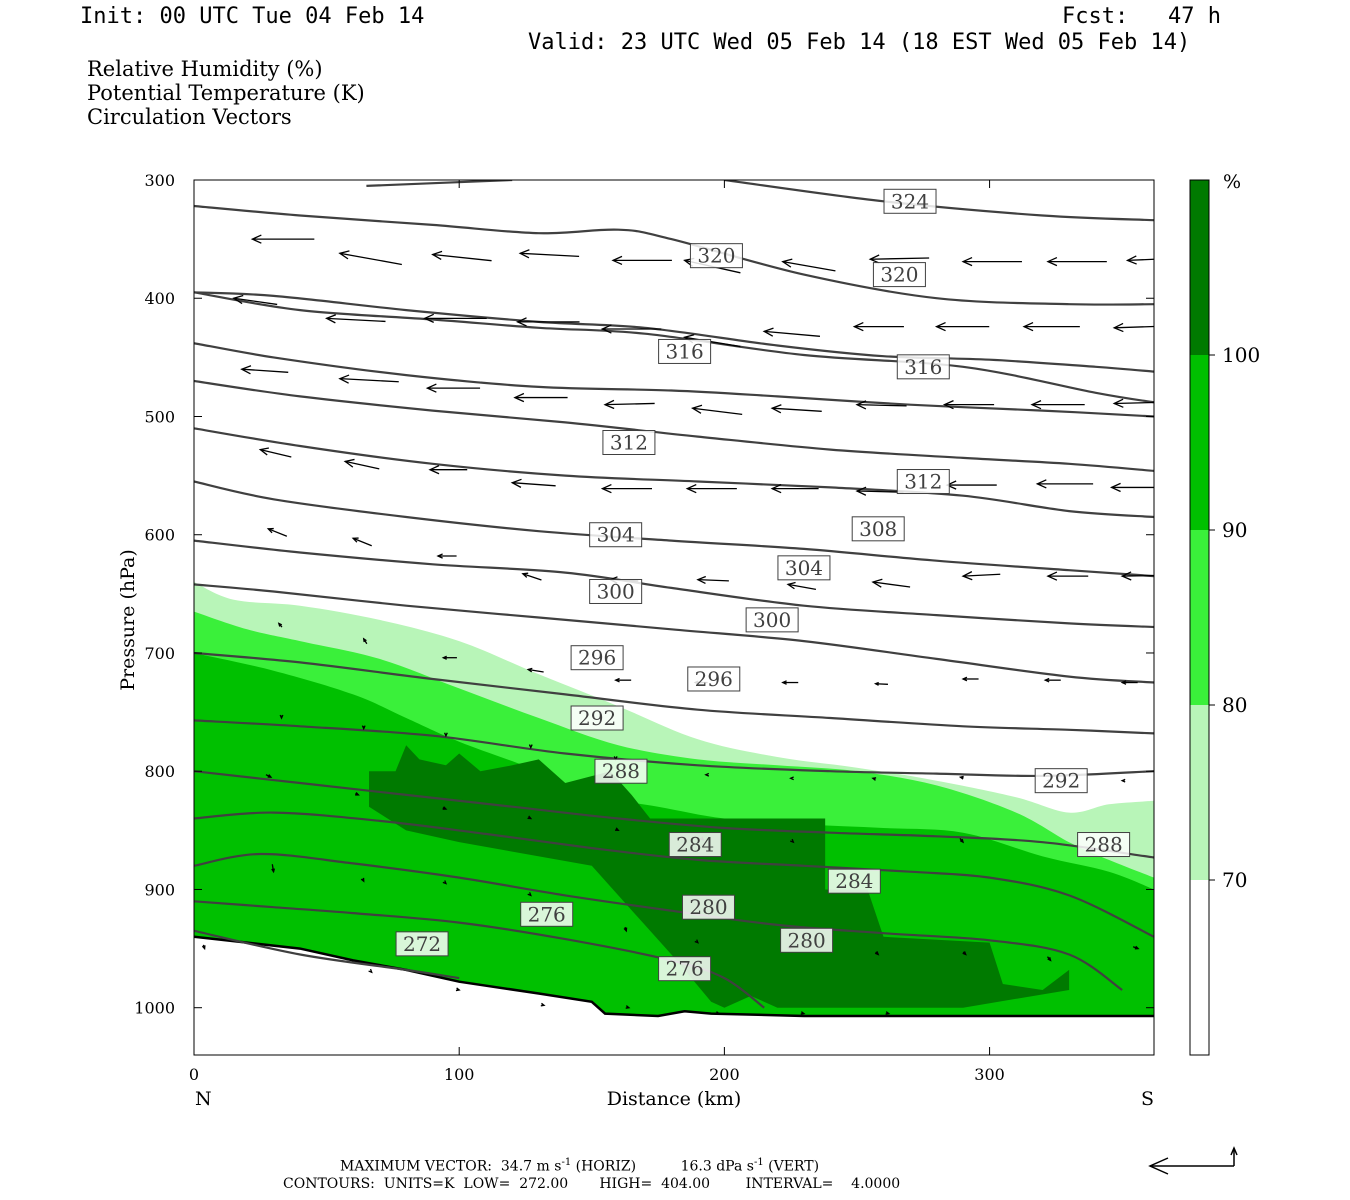 The width and height of the screenshot is (1350, 1200). I want to click on title-potential-temperature: Potential Temperature (K), so click(226, 93).